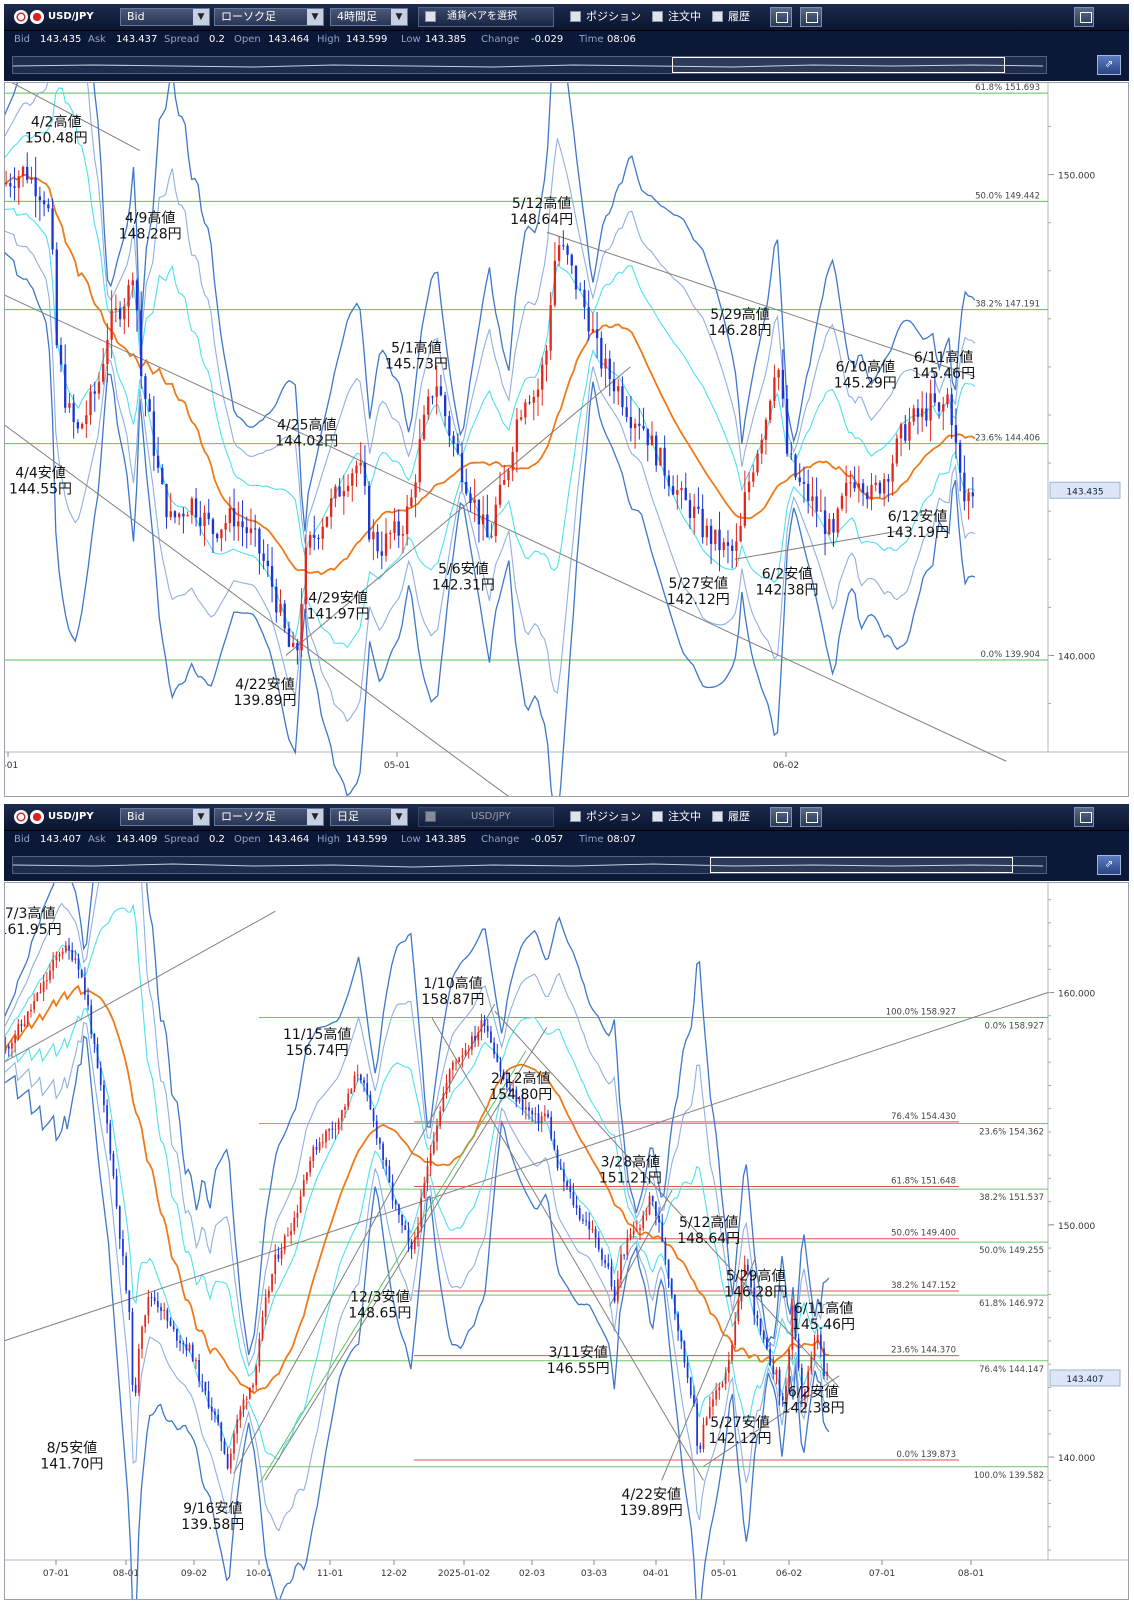 Image resolution: width=1134 pixels, height=1607 pixels. I want to click on annotation-price: 145.73円, so click(416, 364).